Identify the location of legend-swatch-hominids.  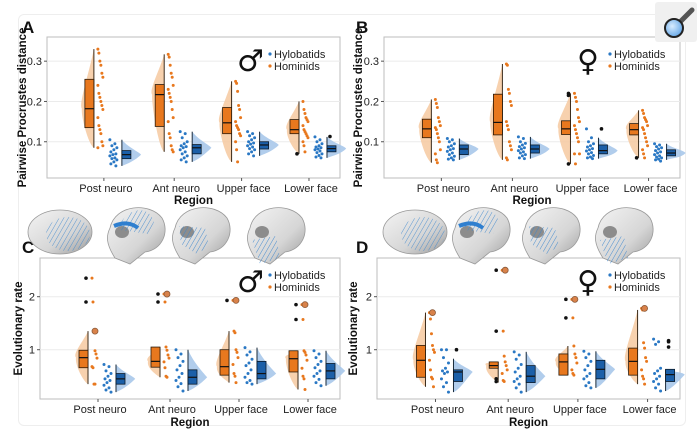
(270, 287).